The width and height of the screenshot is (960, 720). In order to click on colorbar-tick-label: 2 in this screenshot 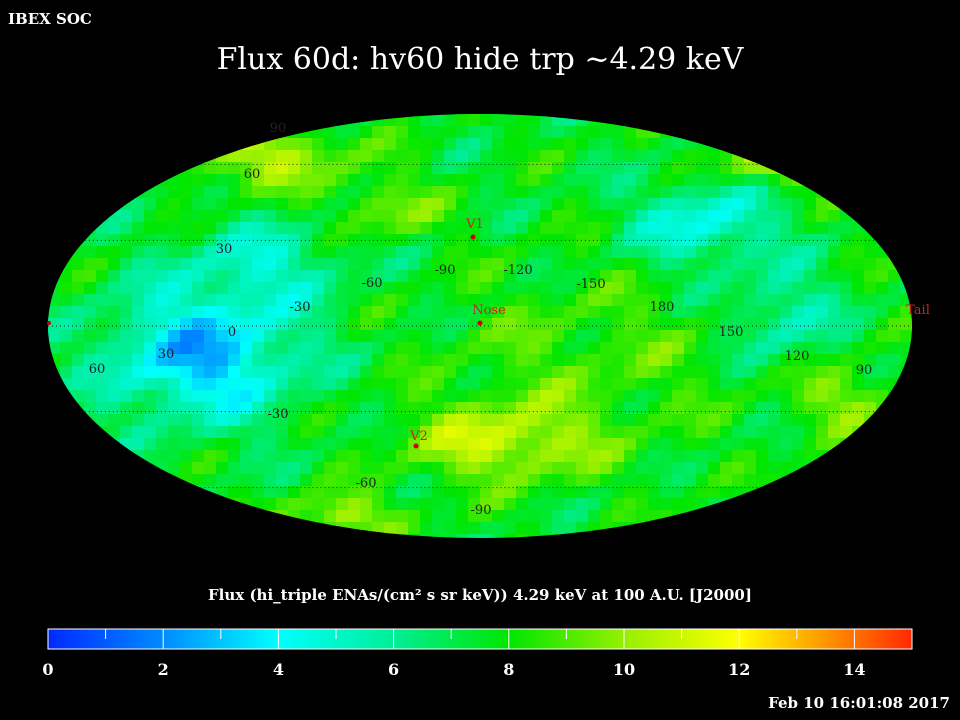, I will do `click(163, 669)`.